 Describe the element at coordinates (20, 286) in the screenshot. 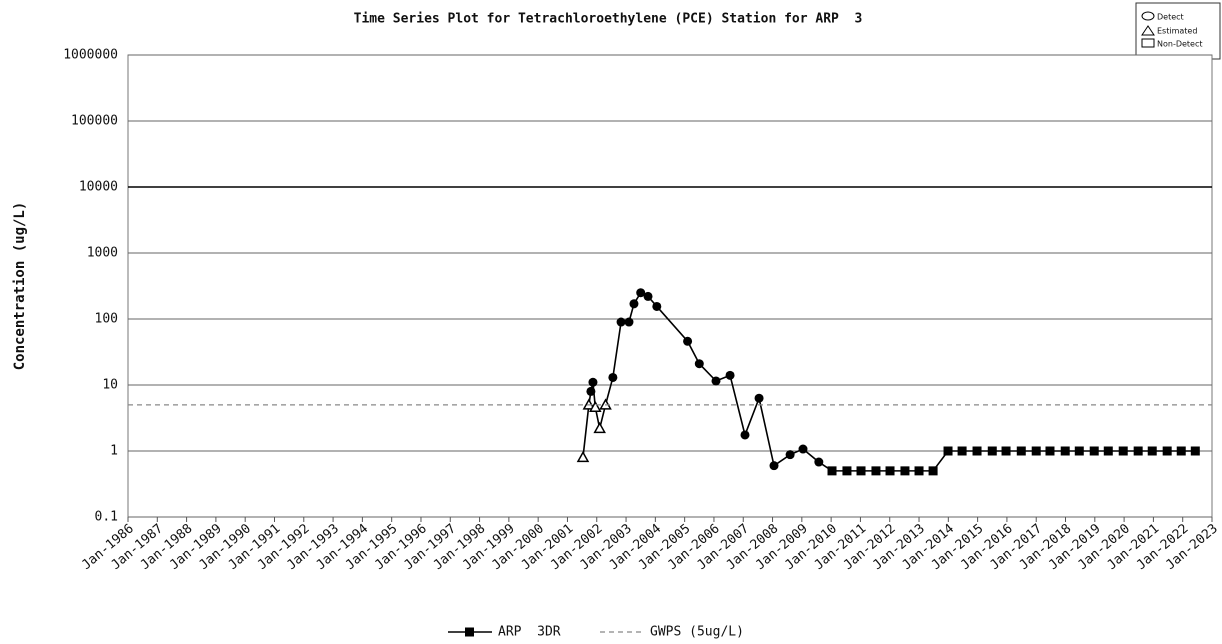

I see `y-axis-label: Concentration (ug/L)` at that location.